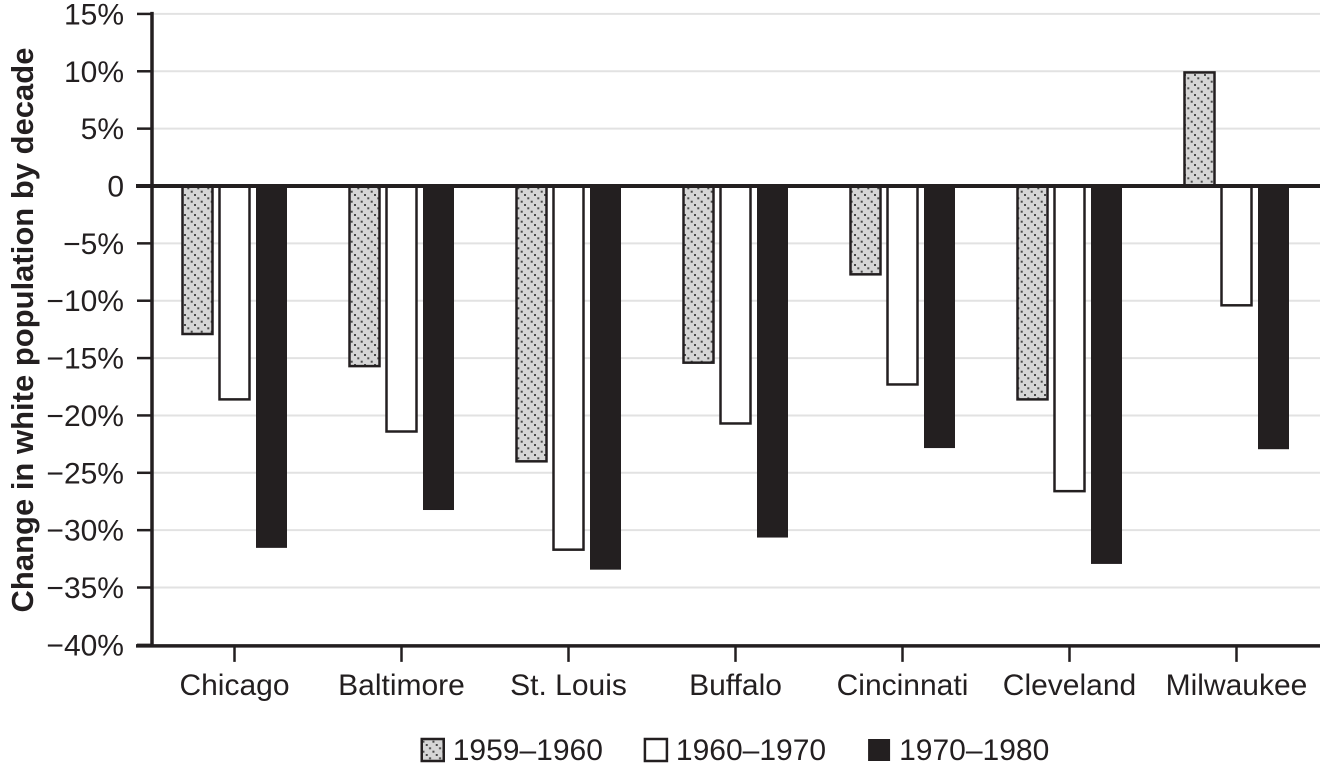 This screenshot has height=769, width=1323. Describe the element at coordinates (698, 274) in the screenshot. I see `bar-1959-1960-buffalo` at that location.